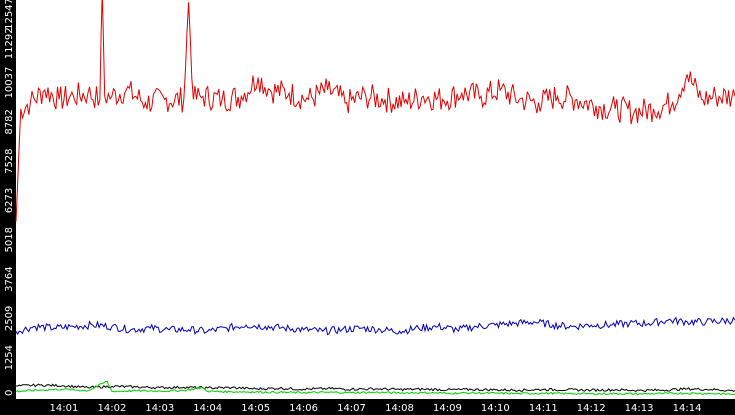 Image resolution: width=735 pixels, height=415 pixels. Describe the element at coordinates (9, 83) in the screenshot. I see `y-tick-label: 10037` at that location.